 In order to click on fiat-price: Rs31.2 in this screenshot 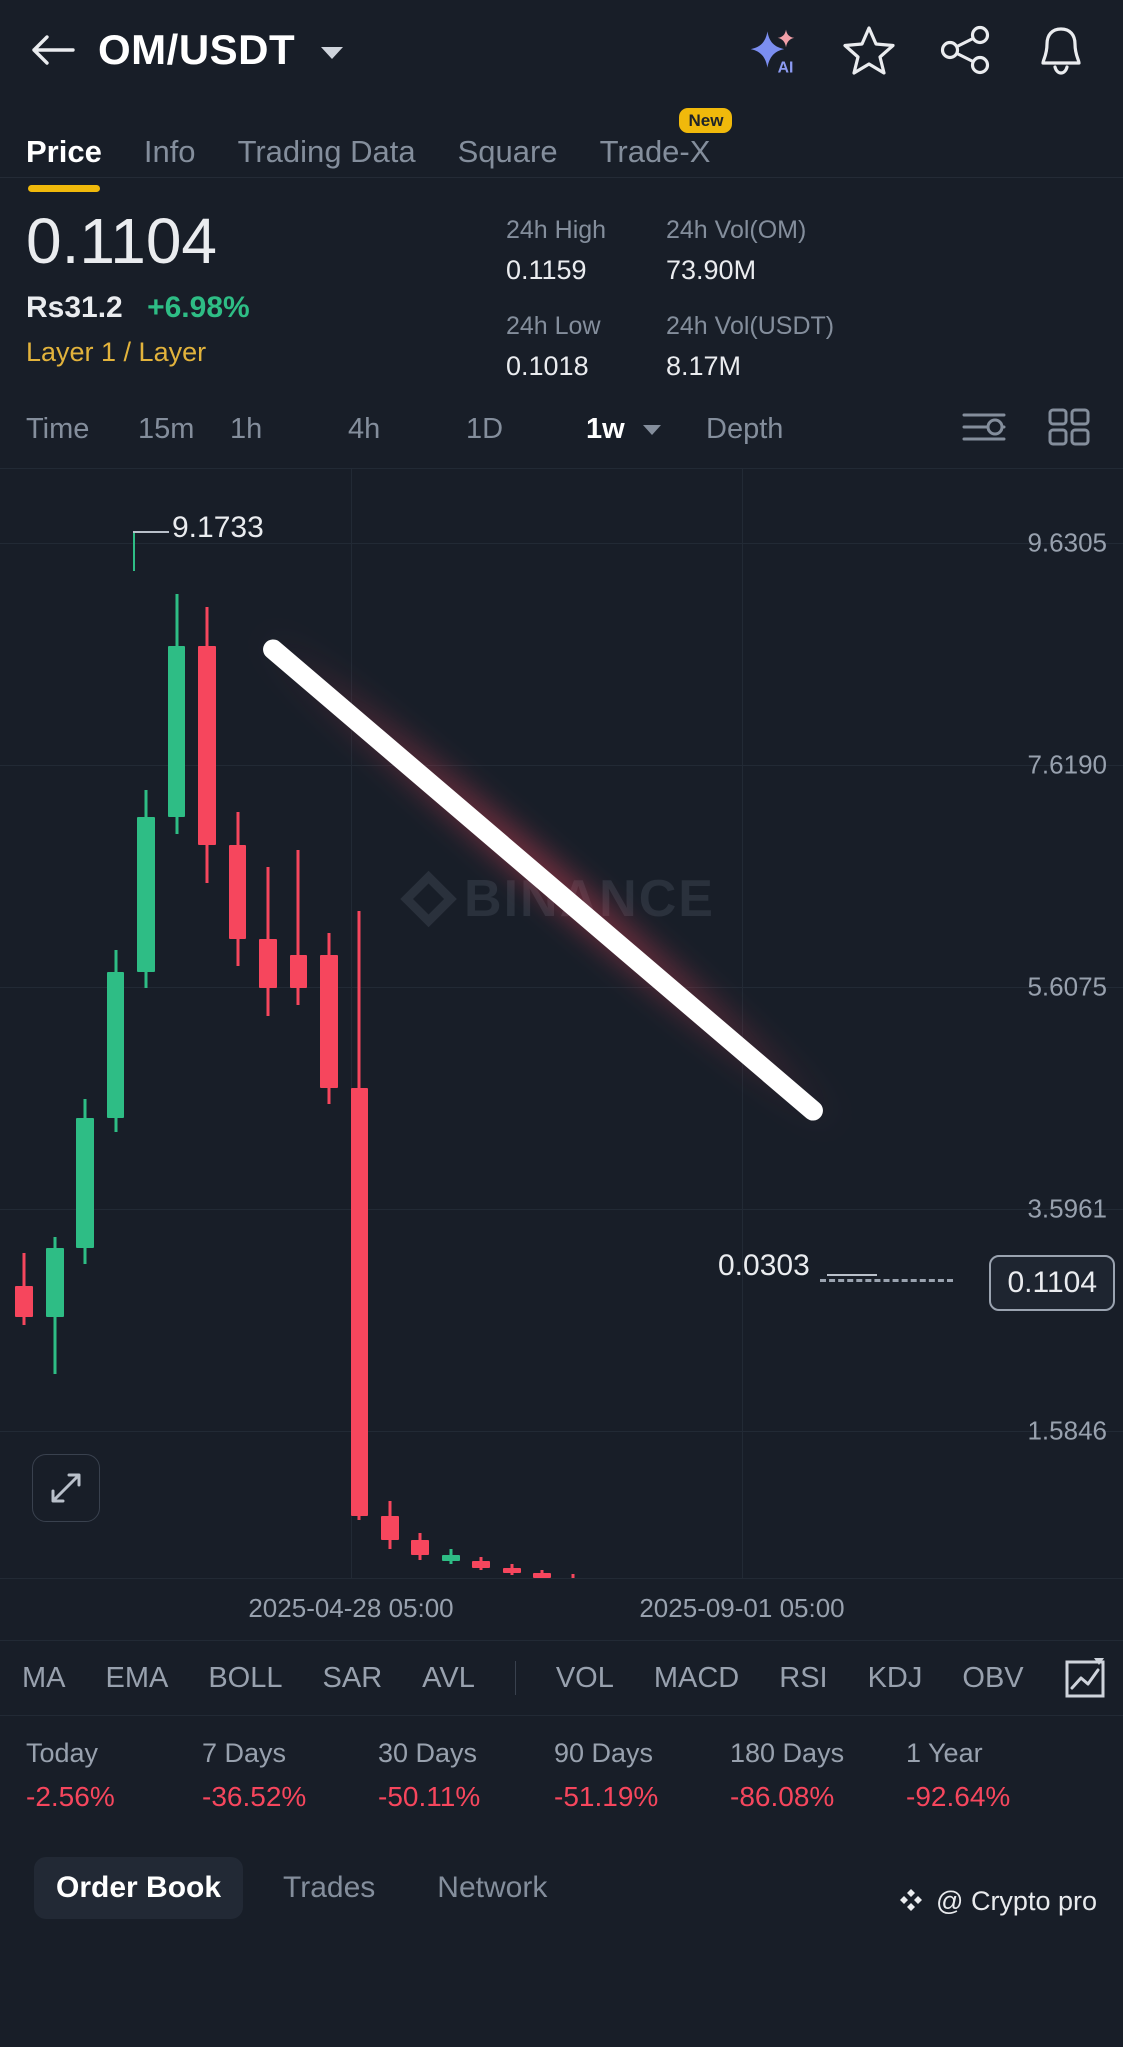, I will do `click(74, 308)`.